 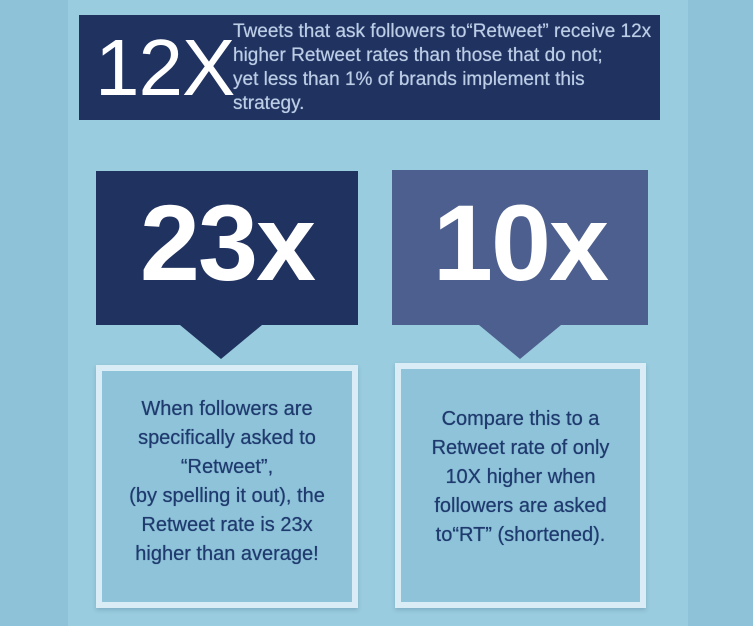 I want to click on headline-stat-12x: 12X, so click(x=165, y=67).